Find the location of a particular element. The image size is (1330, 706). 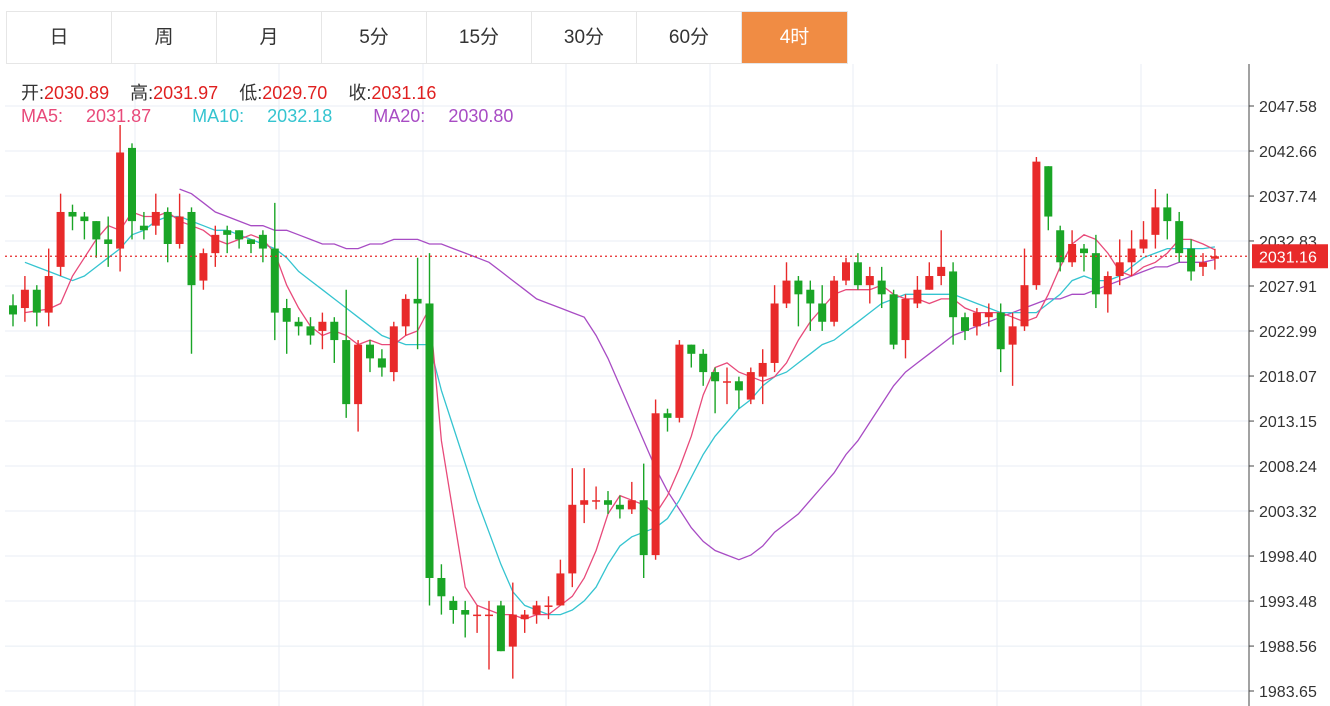

y-tick-label: 2042.66 is located at coordinates (1288, 152).